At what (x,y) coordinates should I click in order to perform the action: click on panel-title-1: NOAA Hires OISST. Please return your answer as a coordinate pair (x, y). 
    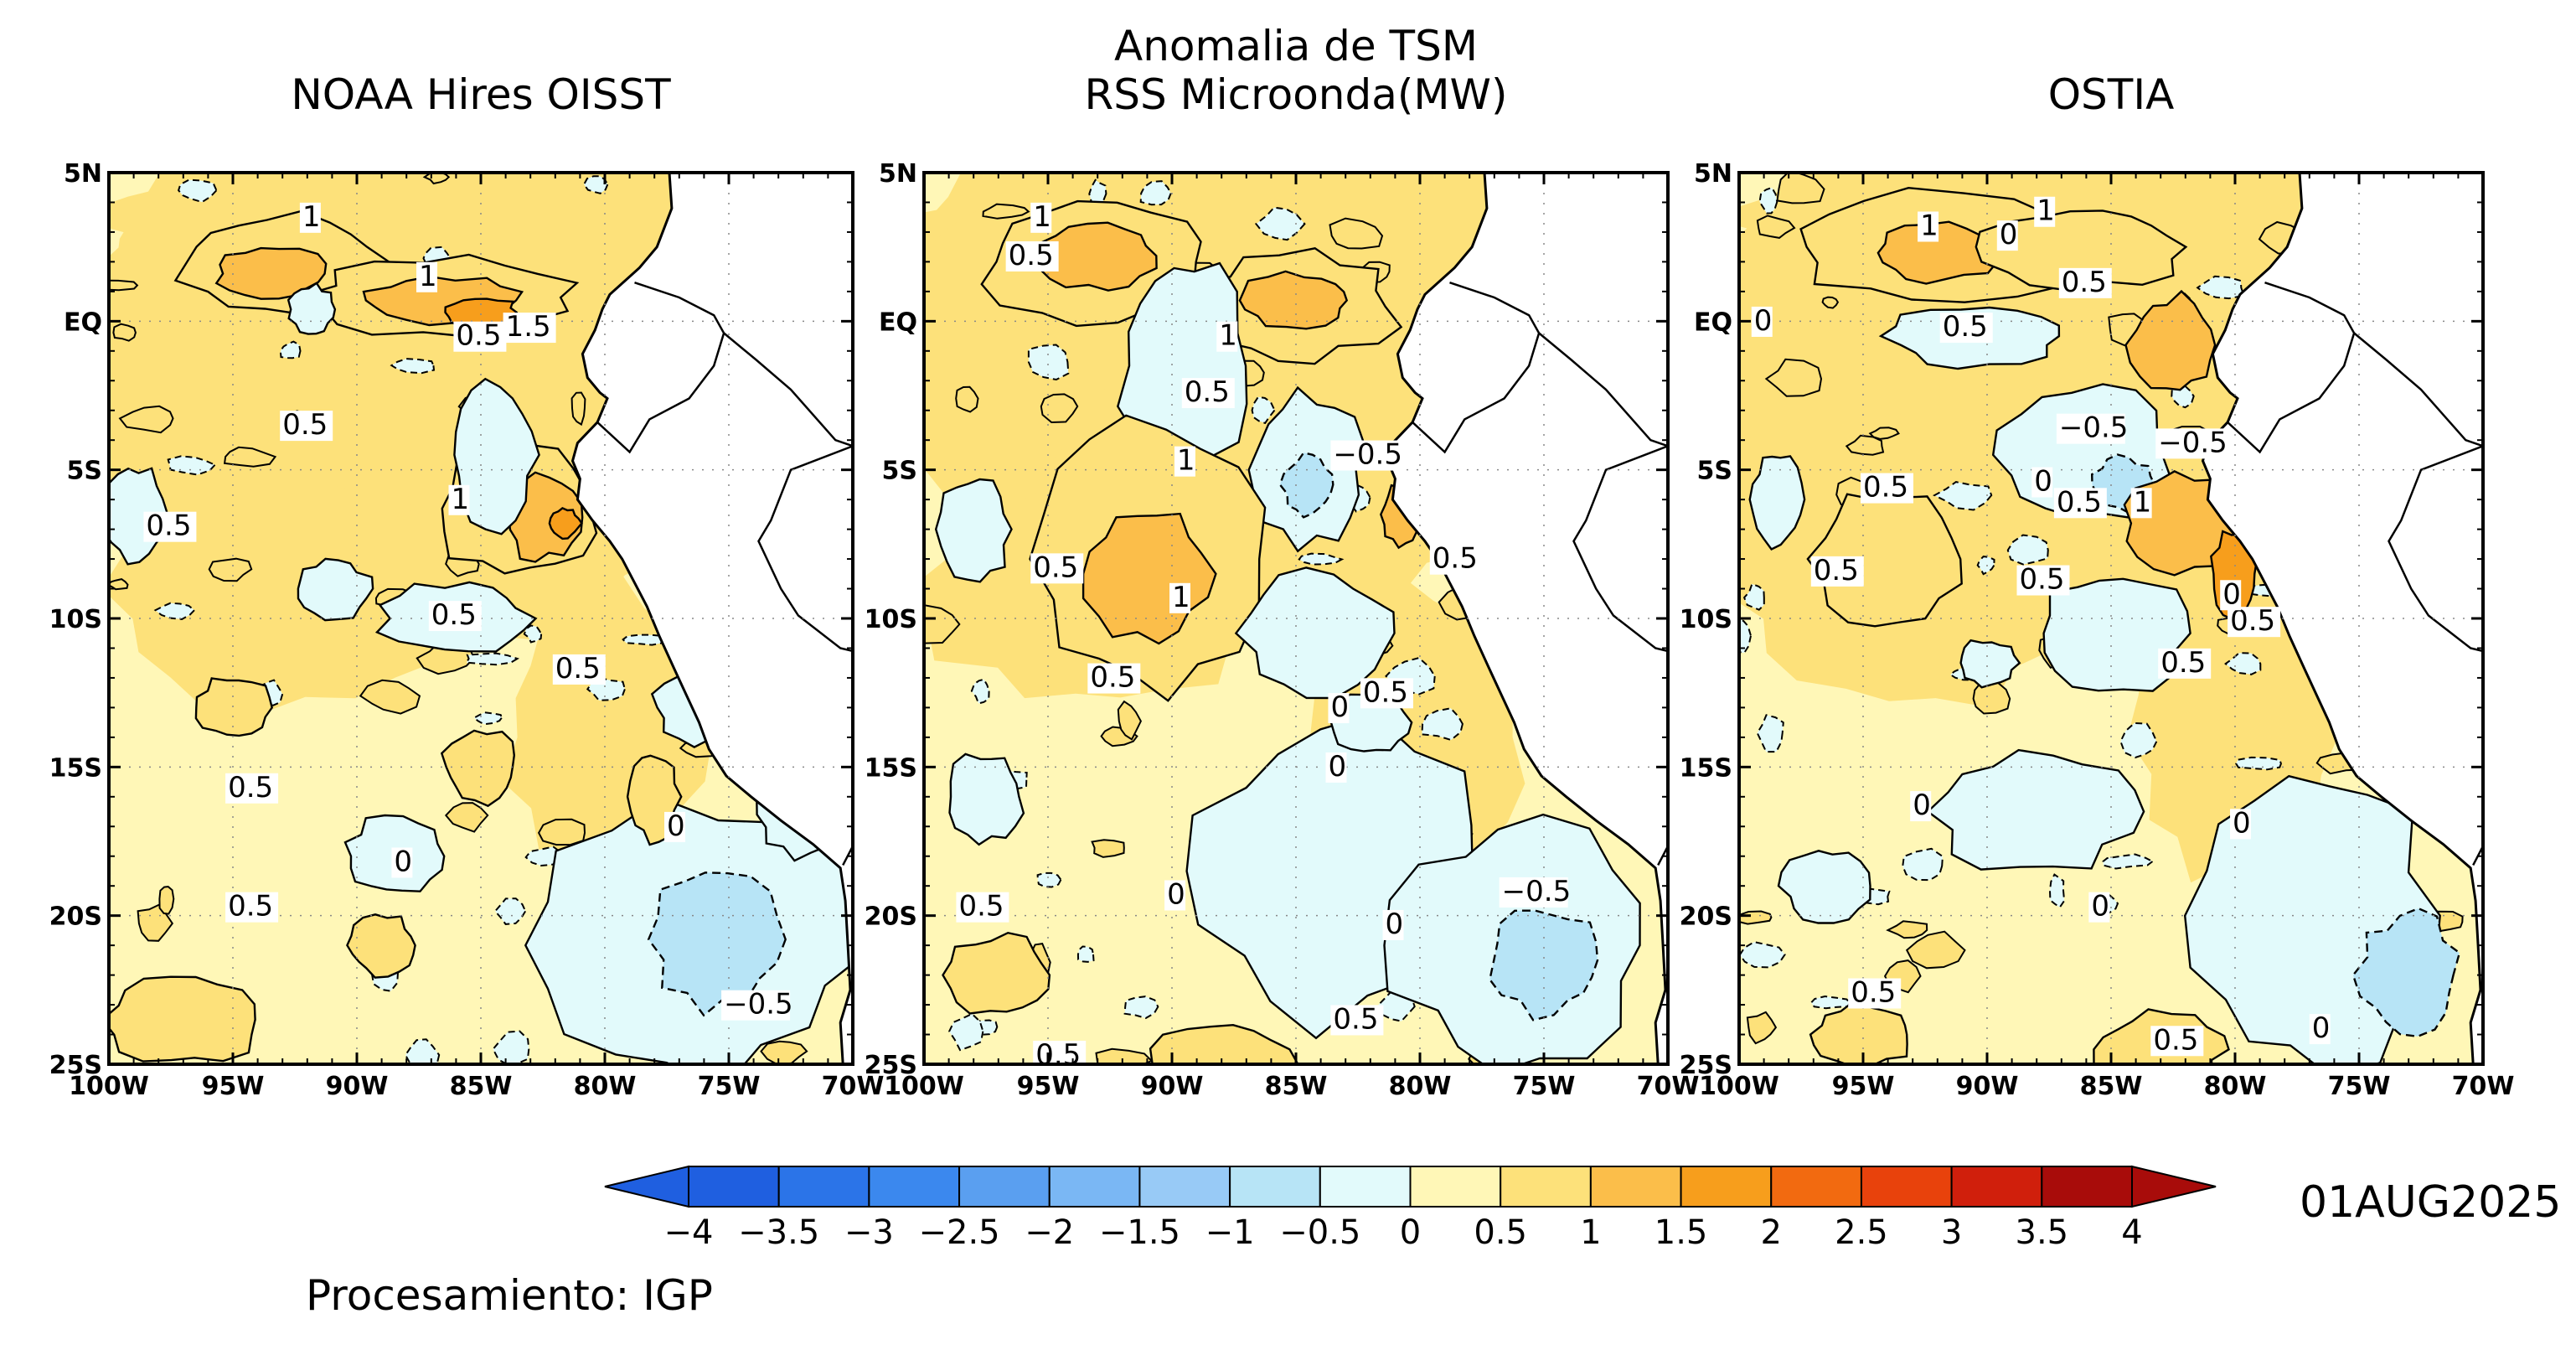
    Looking at the image, I should click on (481, 94).